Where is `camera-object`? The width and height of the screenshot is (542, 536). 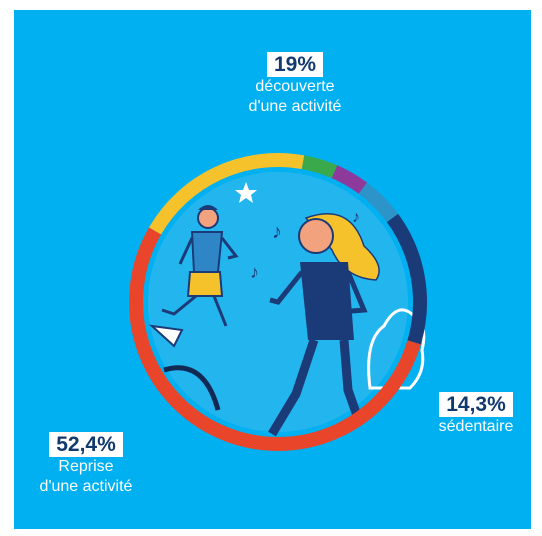
camera-object is located at coordinates (166, 336).